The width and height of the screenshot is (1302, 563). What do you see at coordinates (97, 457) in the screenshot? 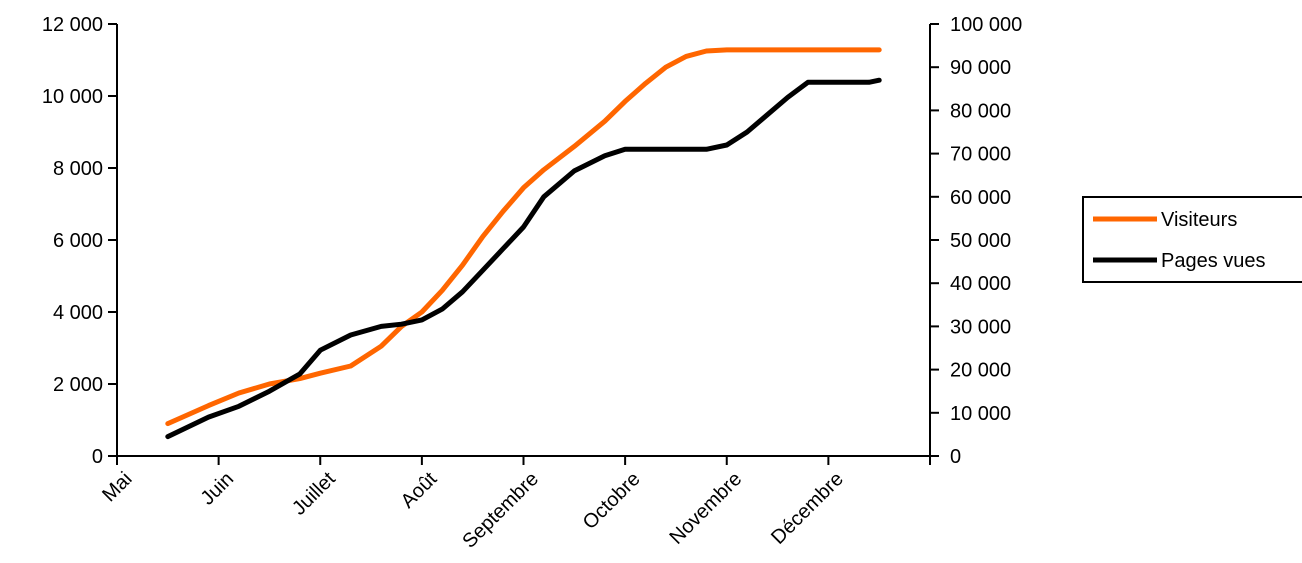
I see `left-y-tick-label: 0` at bounding box center [97, 457].